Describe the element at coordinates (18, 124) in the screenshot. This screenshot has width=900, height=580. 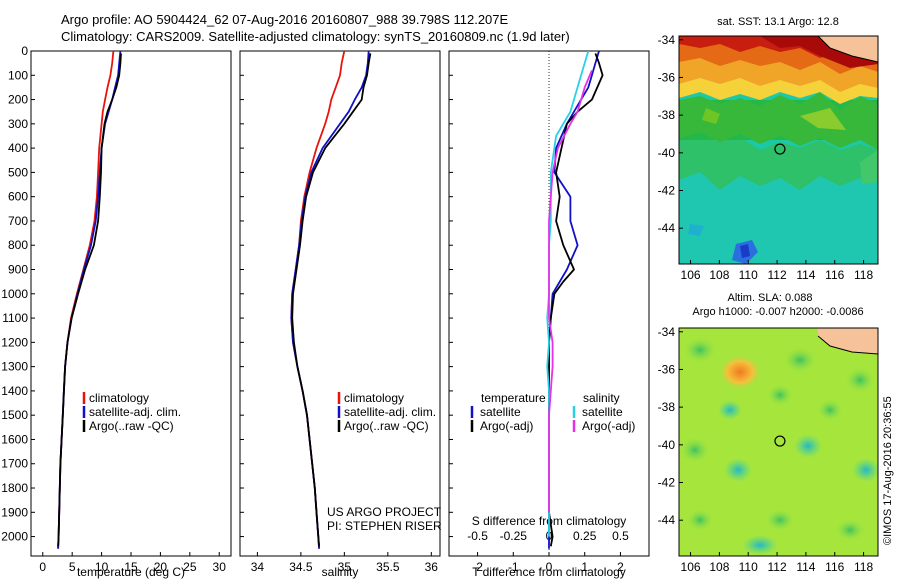
I see `depth-tick-label: 300` at that location.